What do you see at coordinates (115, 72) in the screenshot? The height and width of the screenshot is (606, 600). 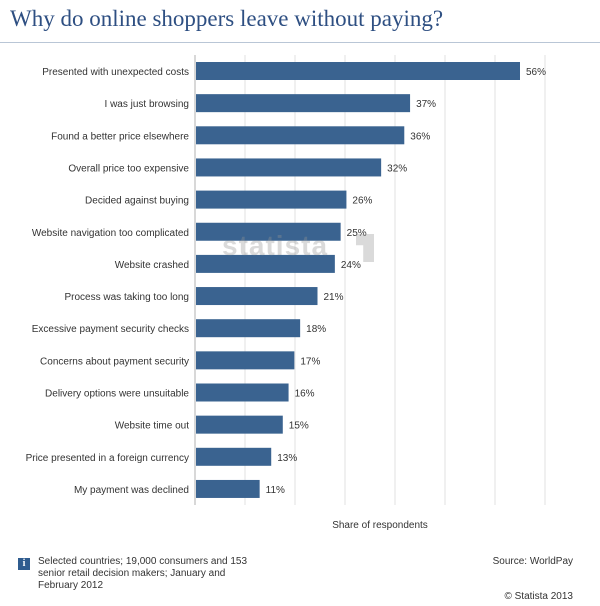 I see `category-label: Presented with unexpected costs` at bounding box center [115, 72].